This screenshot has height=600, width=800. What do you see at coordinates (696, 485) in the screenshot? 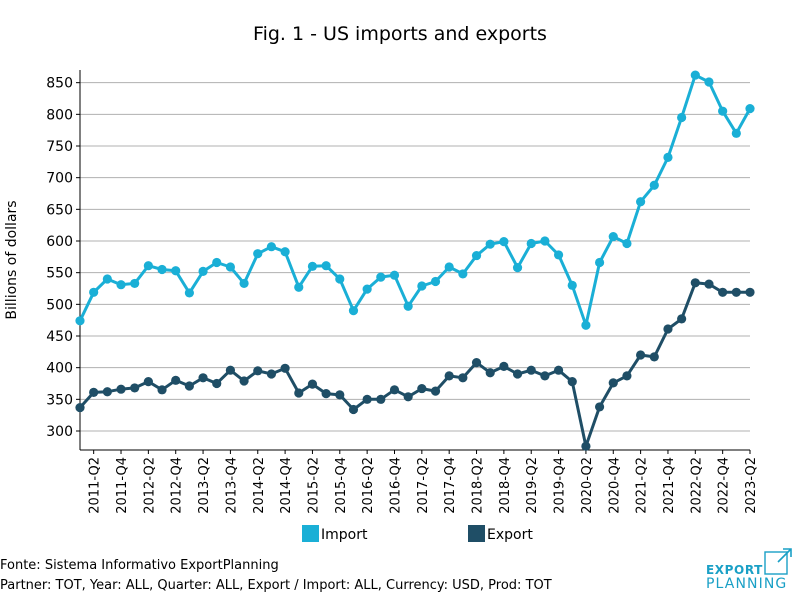
I see `x-tick-label: 2022-Q2` at bounding box center [696, 485].